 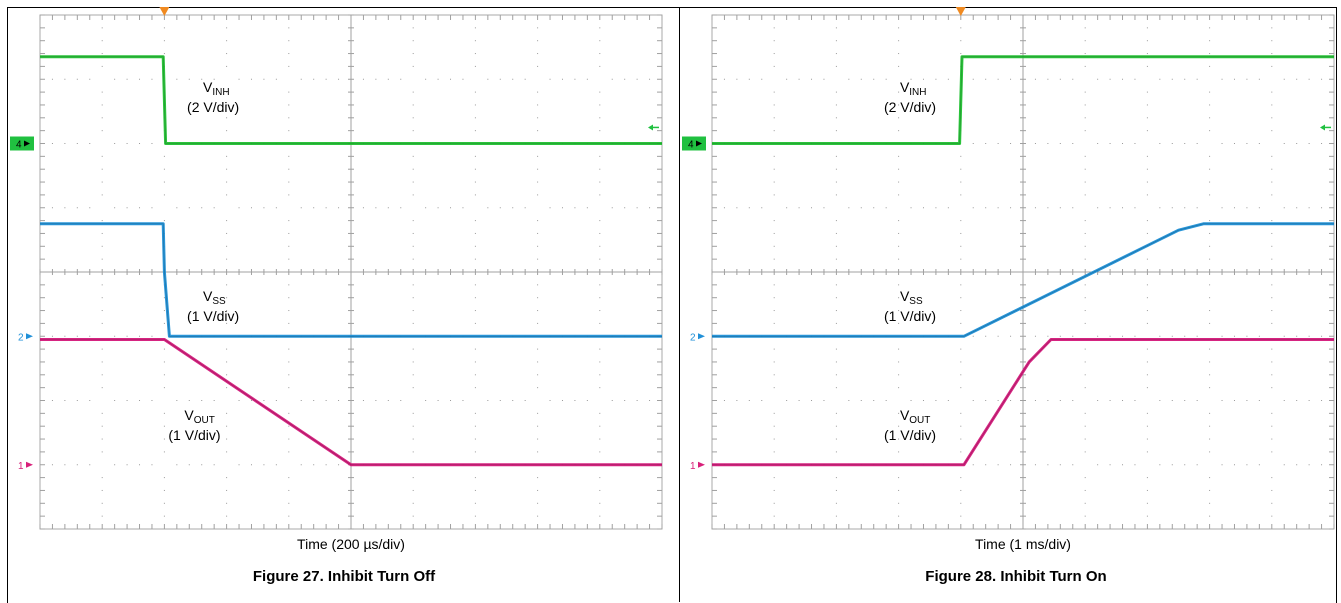 What do you see at coordinates (960, 11) in the screenshot?
I see `trigger-marker-icon` at bounding box center [960, 11].